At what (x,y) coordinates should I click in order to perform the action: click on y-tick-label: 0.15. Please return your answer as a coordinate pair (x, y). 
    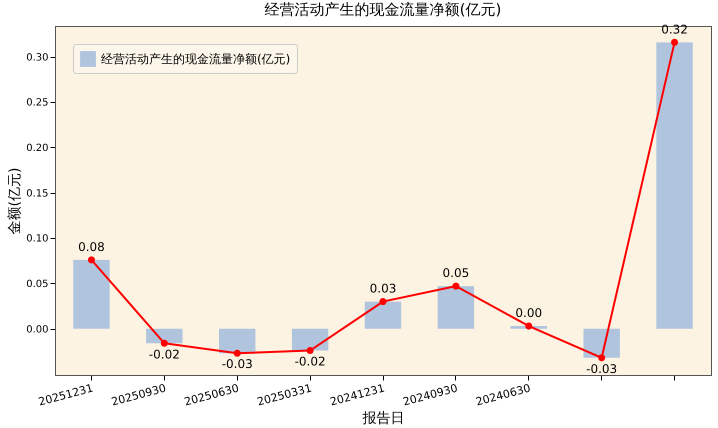
    Looking at the image, I should click on (37, 194).